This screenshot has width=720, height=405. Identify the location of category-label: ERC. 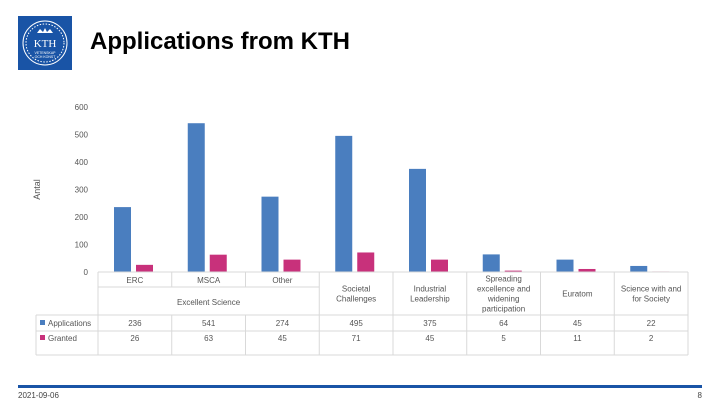
(134, 280).